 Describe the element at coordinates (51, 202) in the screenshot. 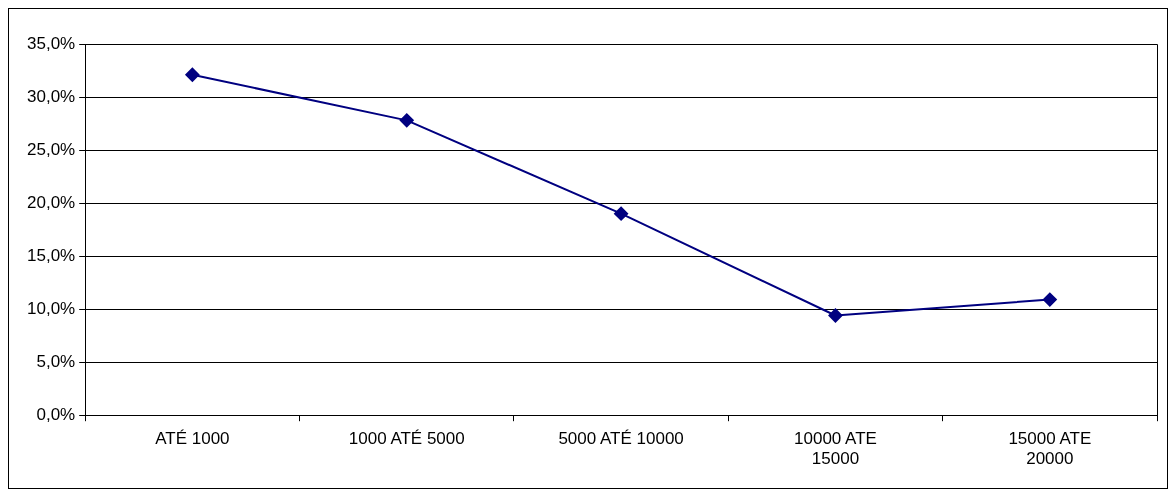

I see `y-tick-label: 20,0%` at that location.